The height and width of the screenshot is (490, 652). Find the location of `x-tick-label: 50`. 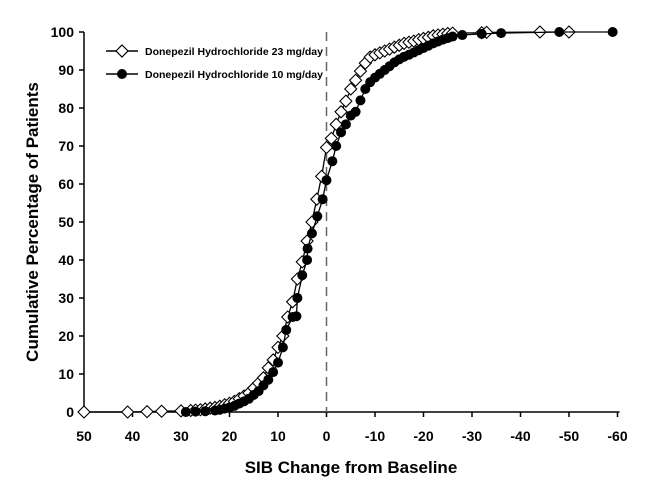

x-tick-label: 50 is located at coordinates (84, 436).